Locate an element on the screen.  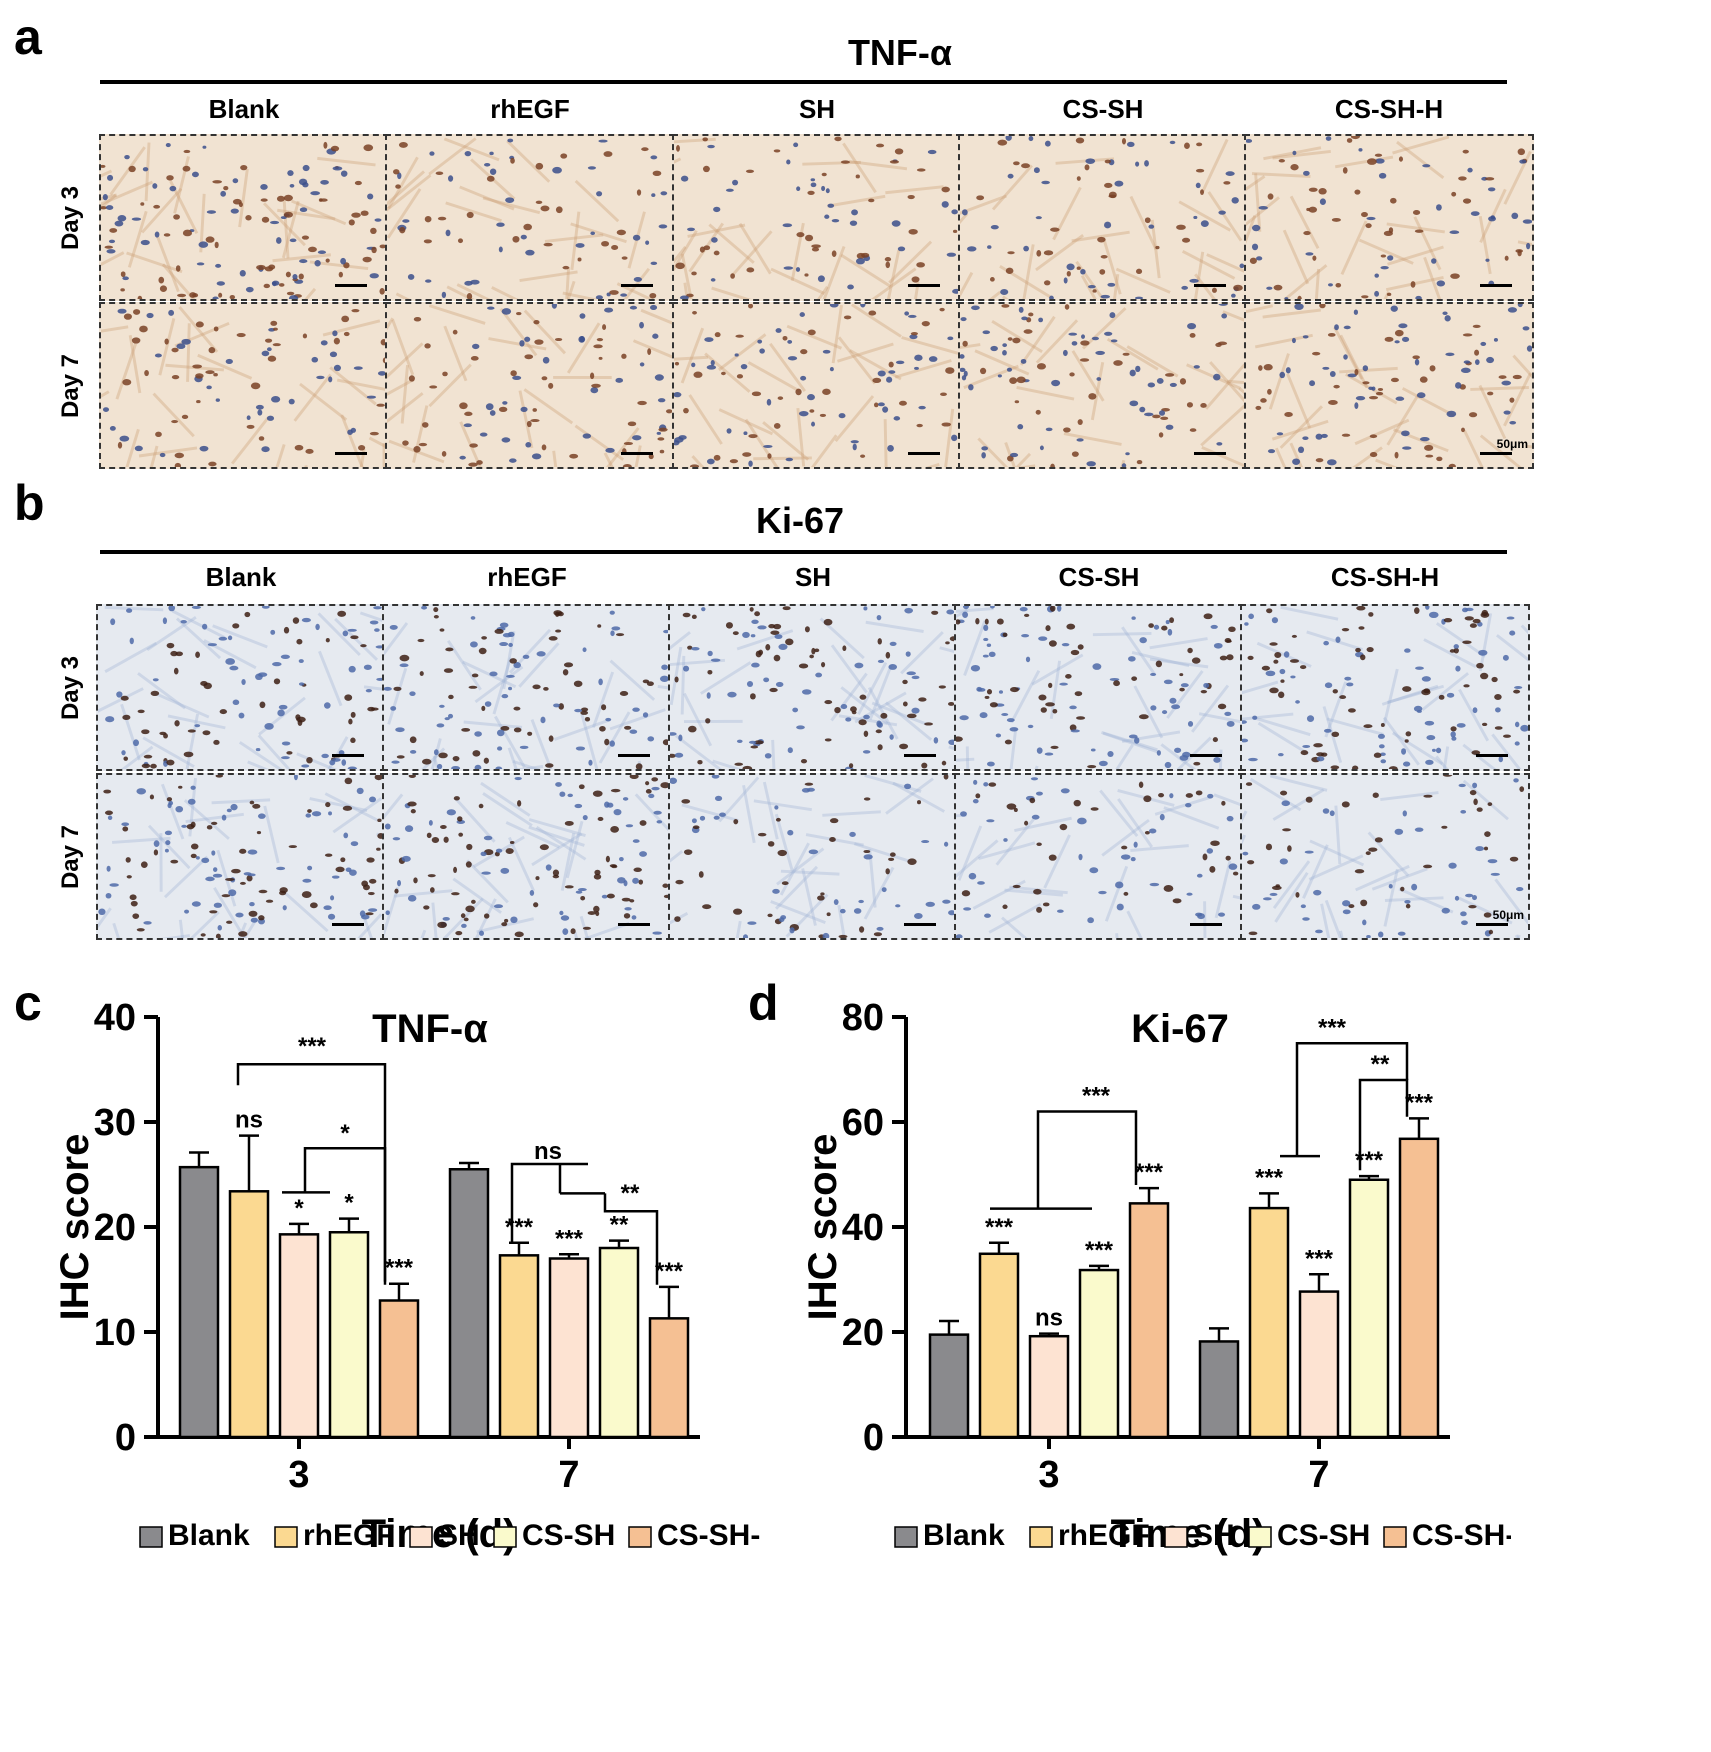
ki67-col-label: rhEGF is located at coordinates (527, 577).